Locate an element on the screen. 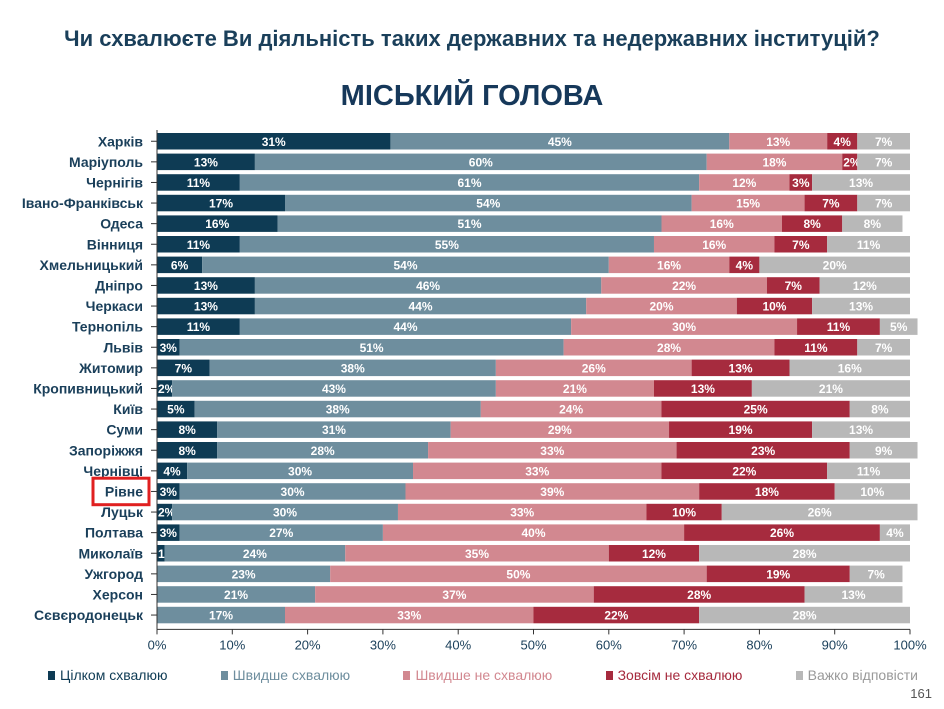 This screenshot has height=709, width=944. bar-segment-харків-0 is located at coordinates (274, 141).